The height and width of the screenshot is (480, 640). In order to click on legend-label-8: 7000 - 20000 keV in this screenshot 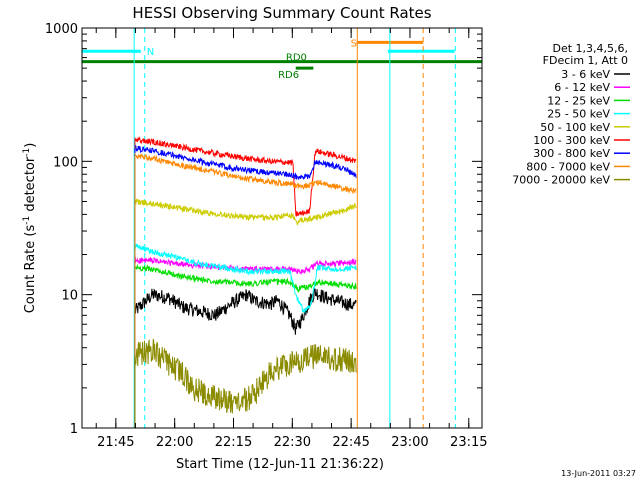, I will do `click(561, 180)`.